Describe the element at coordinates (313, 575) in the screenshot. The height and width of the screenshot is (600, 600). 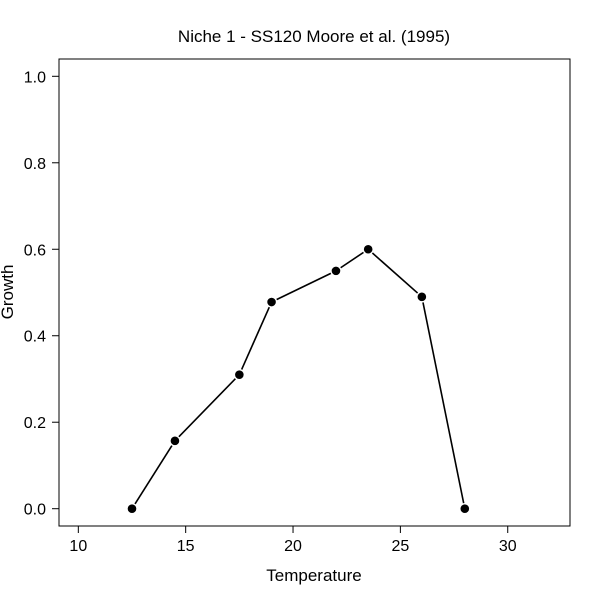
I see `x-axis-label: Temperature` at that location.